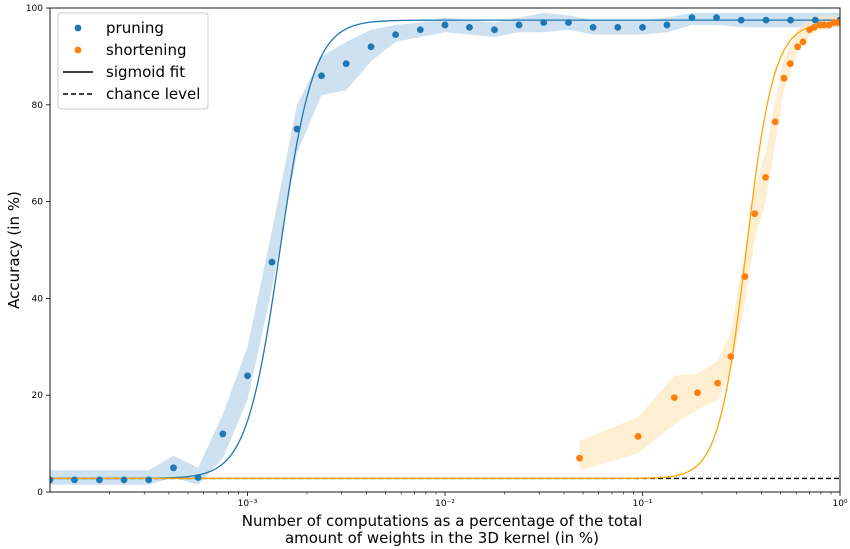 This screenshot has height=549, width=850. I want to click on legend-marker-shortening, so click(78, 50).